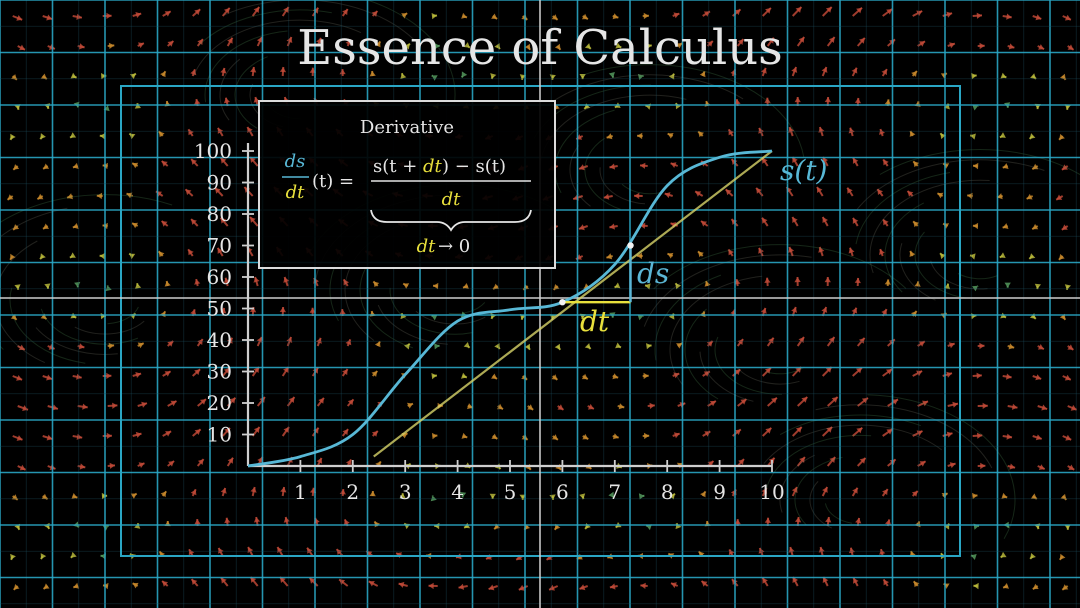 The image size is (1080, 608). I want to click on secant-start-point, so click(562, 302).